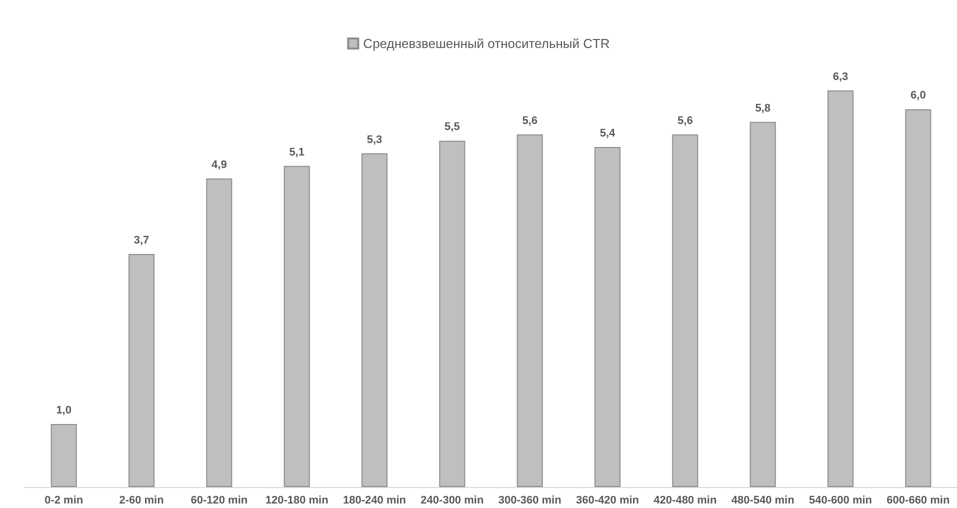  I want to click on legend-label: Средневзвешенный относительный CTR, so click(486, 43).